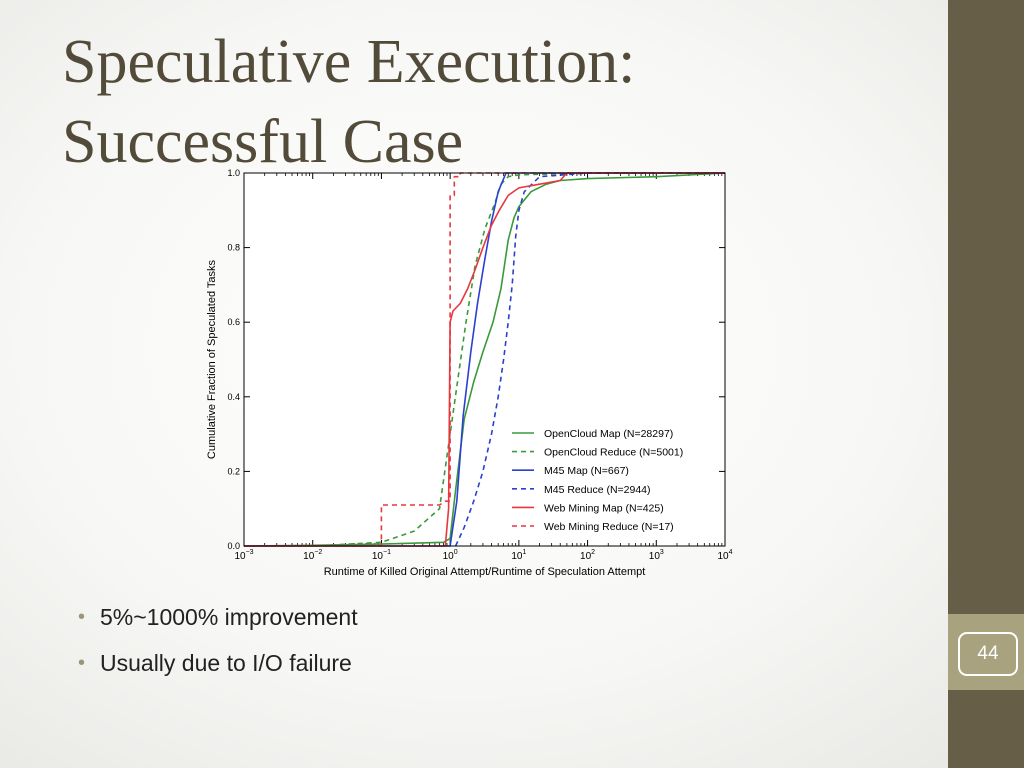 The height and width of the screenshot is (768, 1024). Describe the element at coordinates (233, 248) in the screenshot. I see `y-tick-label: 0.8` at that location.